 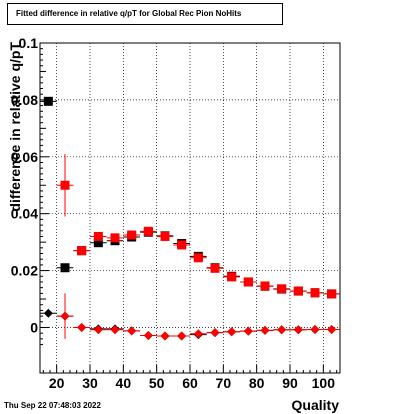 I want to click on x-tick-label: 30, so click(x=90, y=383).